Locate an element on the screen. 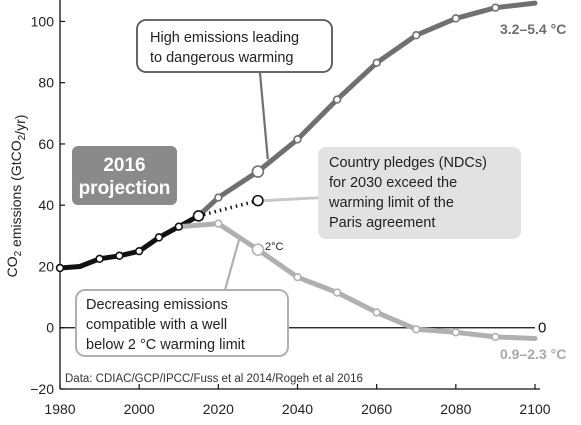 This screenshot has width=581, height=425. low-callout-line: Decreasing emissions is located at coordinates (157, 305).